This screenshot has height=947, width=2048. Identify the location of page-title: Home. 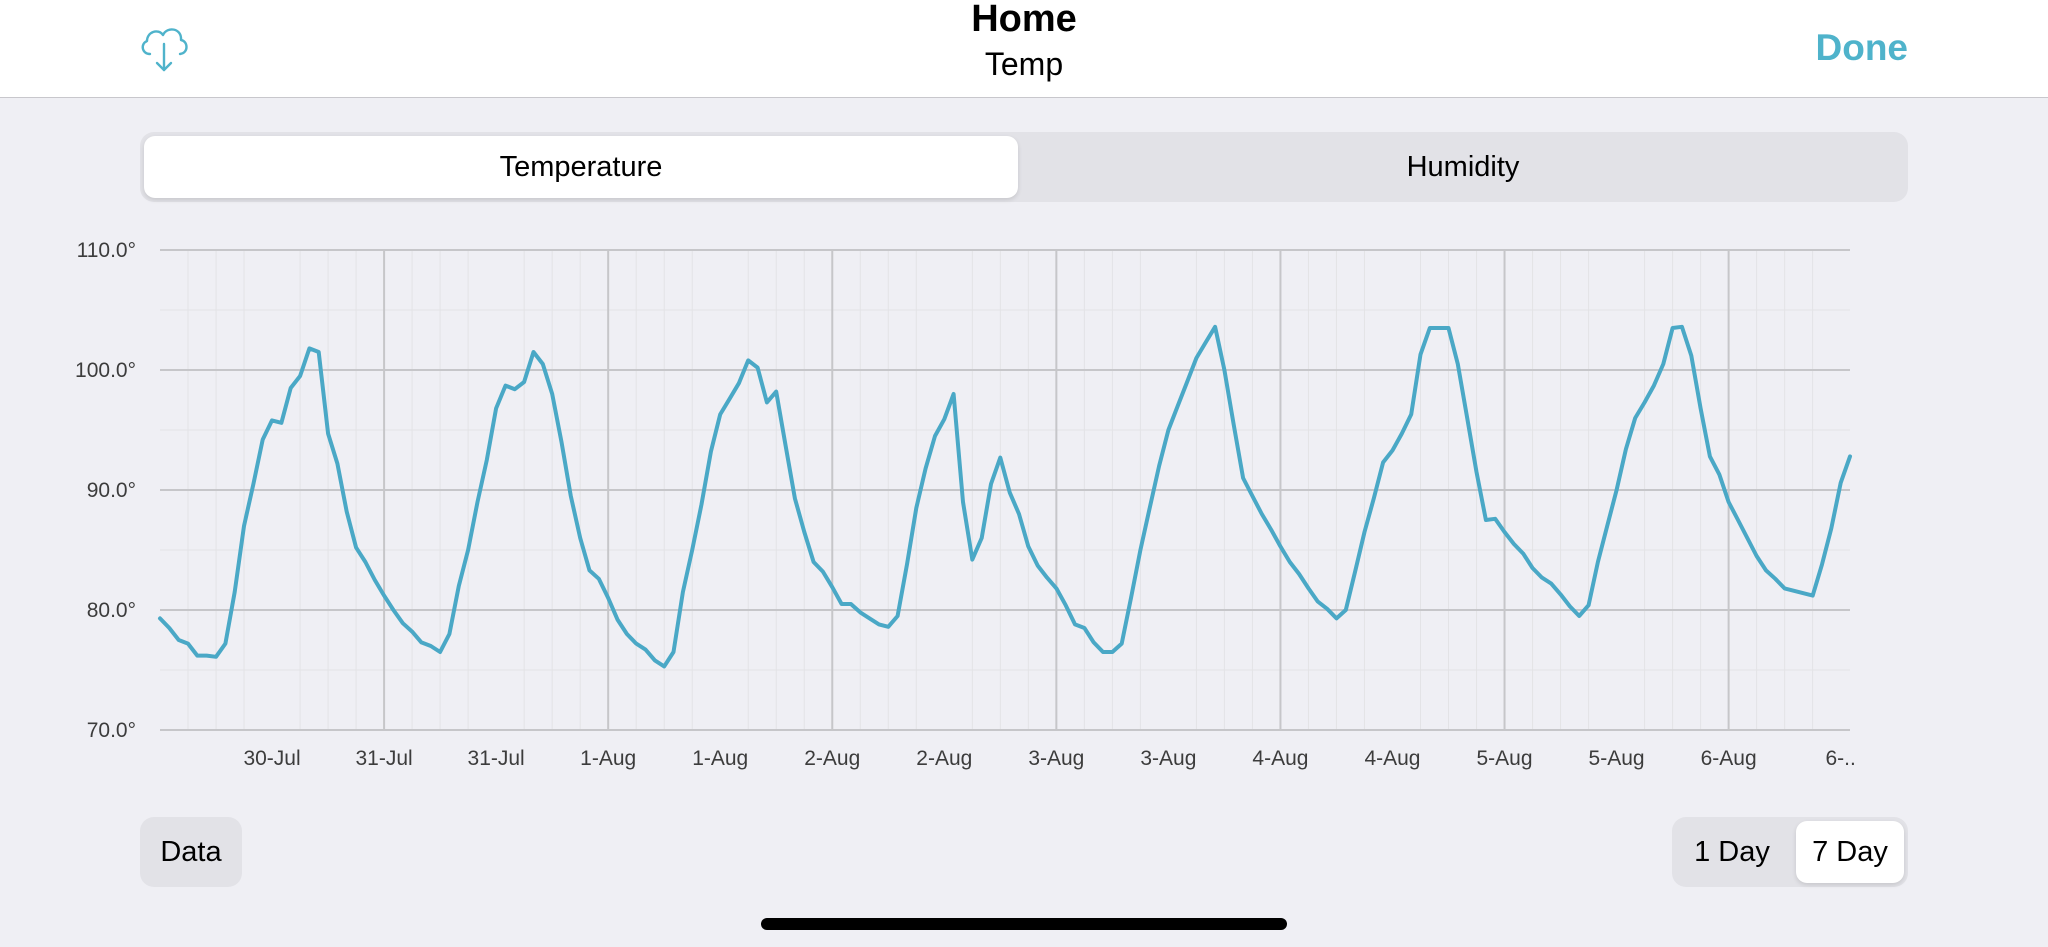
(1024, 20).